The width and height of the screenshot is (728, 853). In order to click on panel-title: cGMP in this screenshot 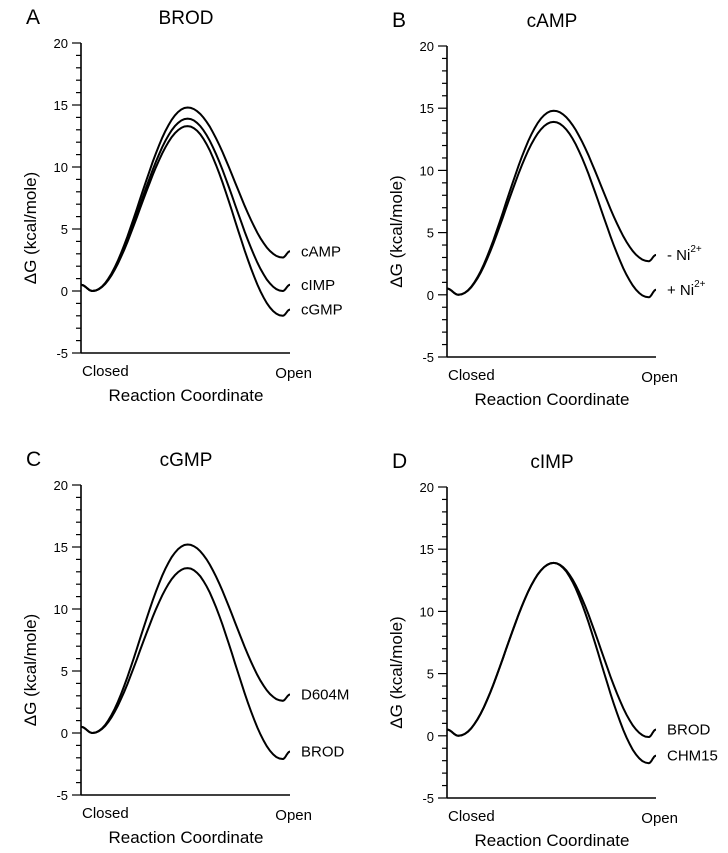, I will do `click(186, 460)`.